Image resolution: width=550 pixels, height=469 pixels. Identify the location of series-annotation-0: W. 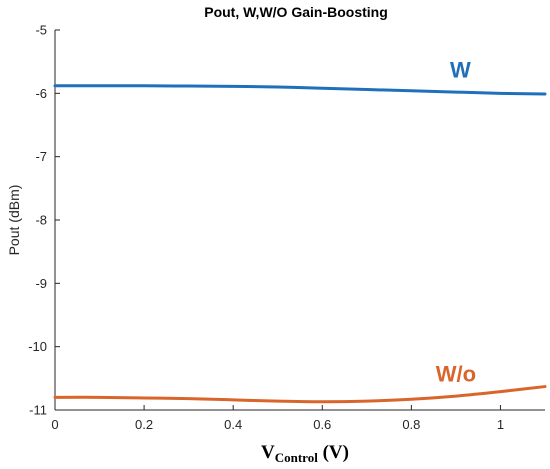
(460, 70).